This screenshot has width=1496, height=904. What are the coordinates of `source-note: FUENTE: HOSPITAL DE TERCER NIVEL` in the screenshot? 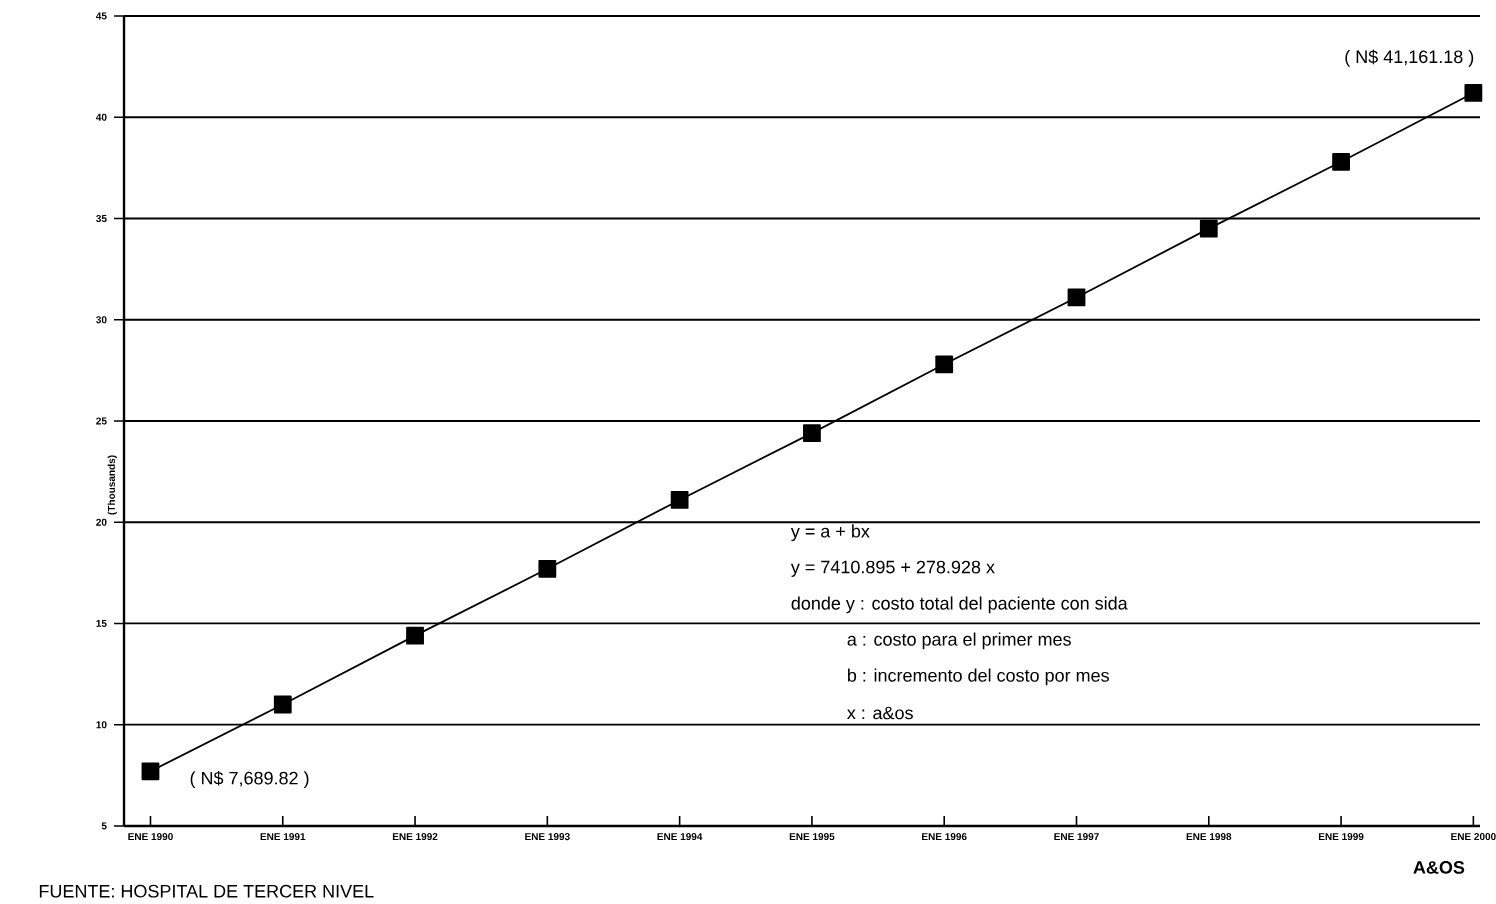 It's located at (206, 891).